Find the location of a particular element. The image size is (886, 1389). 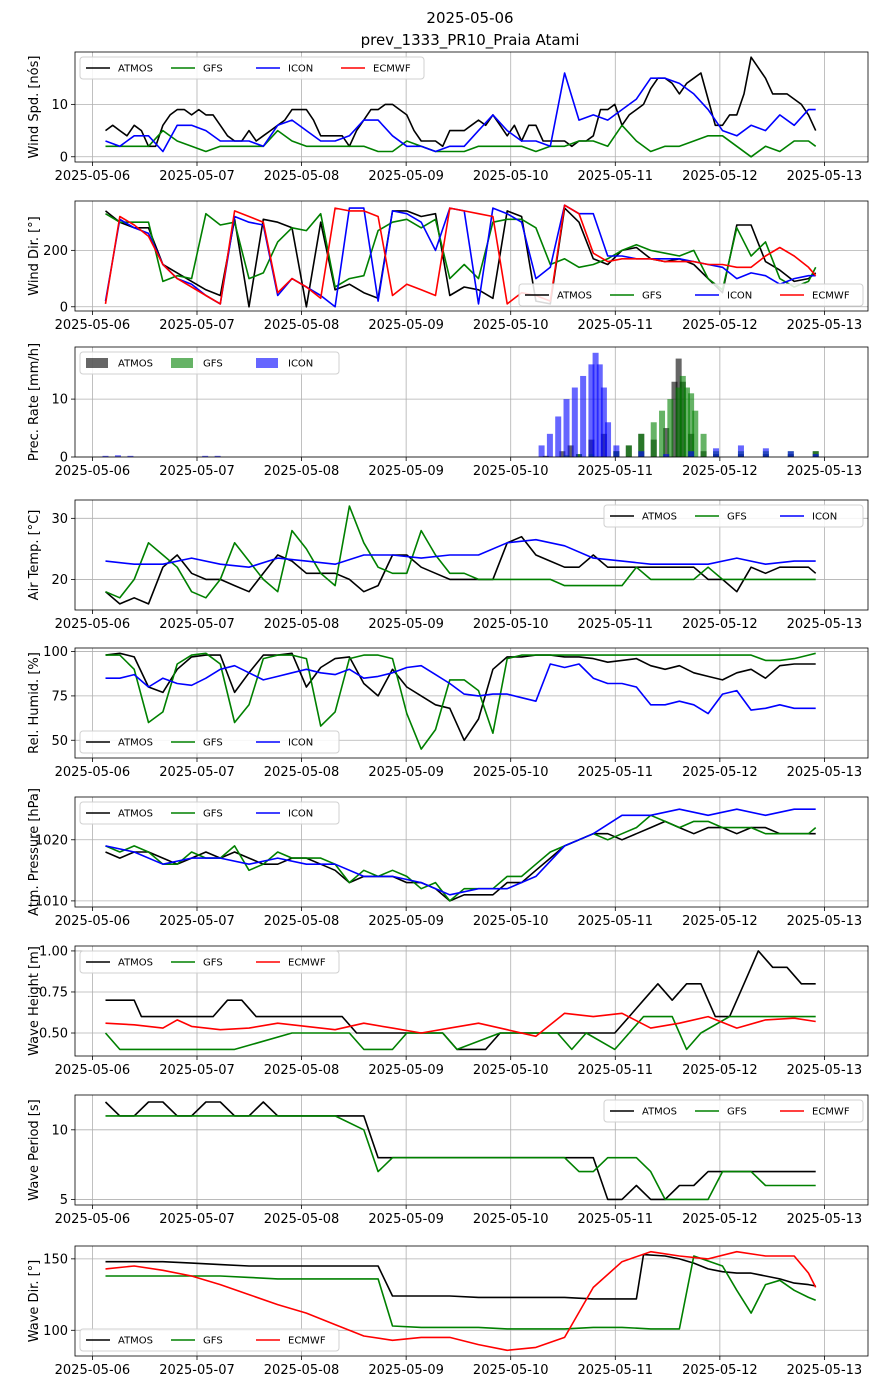

y-tick-label: 1.00 is located at coordinates (53, 951).